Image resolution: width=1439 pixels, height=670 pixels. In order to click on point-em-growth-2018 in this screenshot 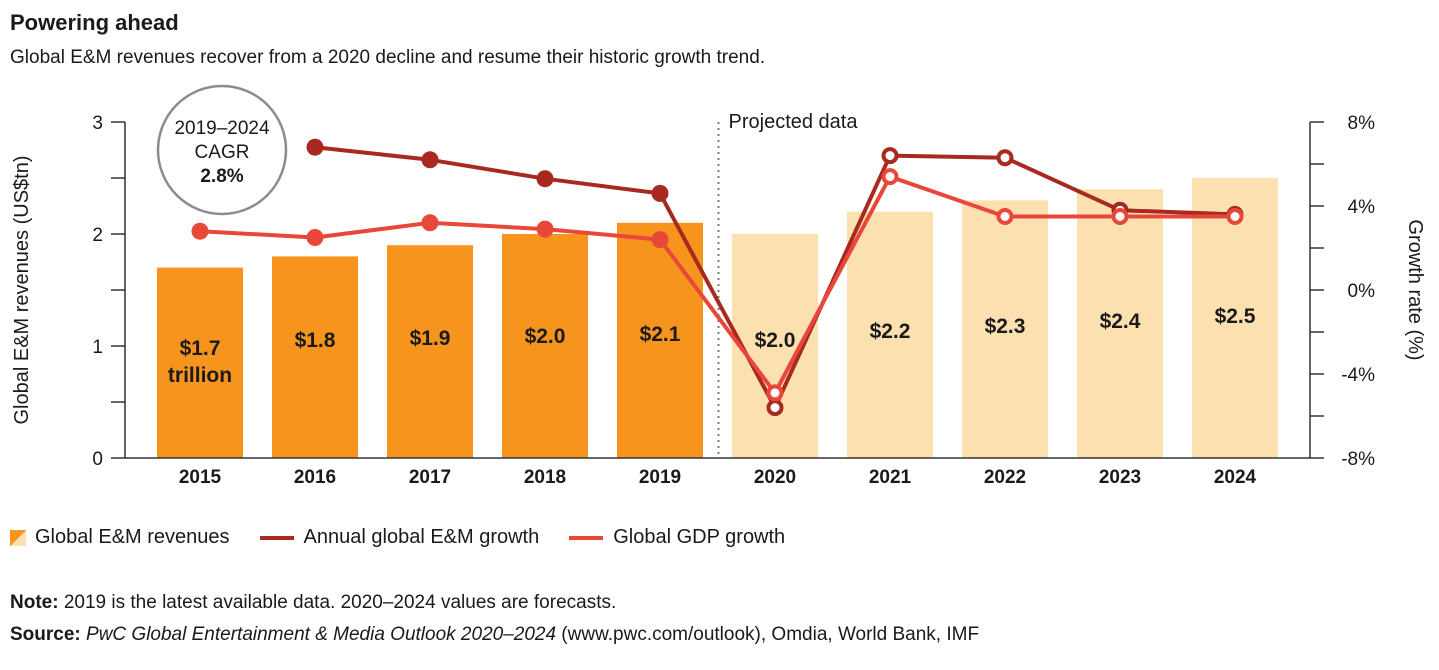, I will do `click(545, 179)`.